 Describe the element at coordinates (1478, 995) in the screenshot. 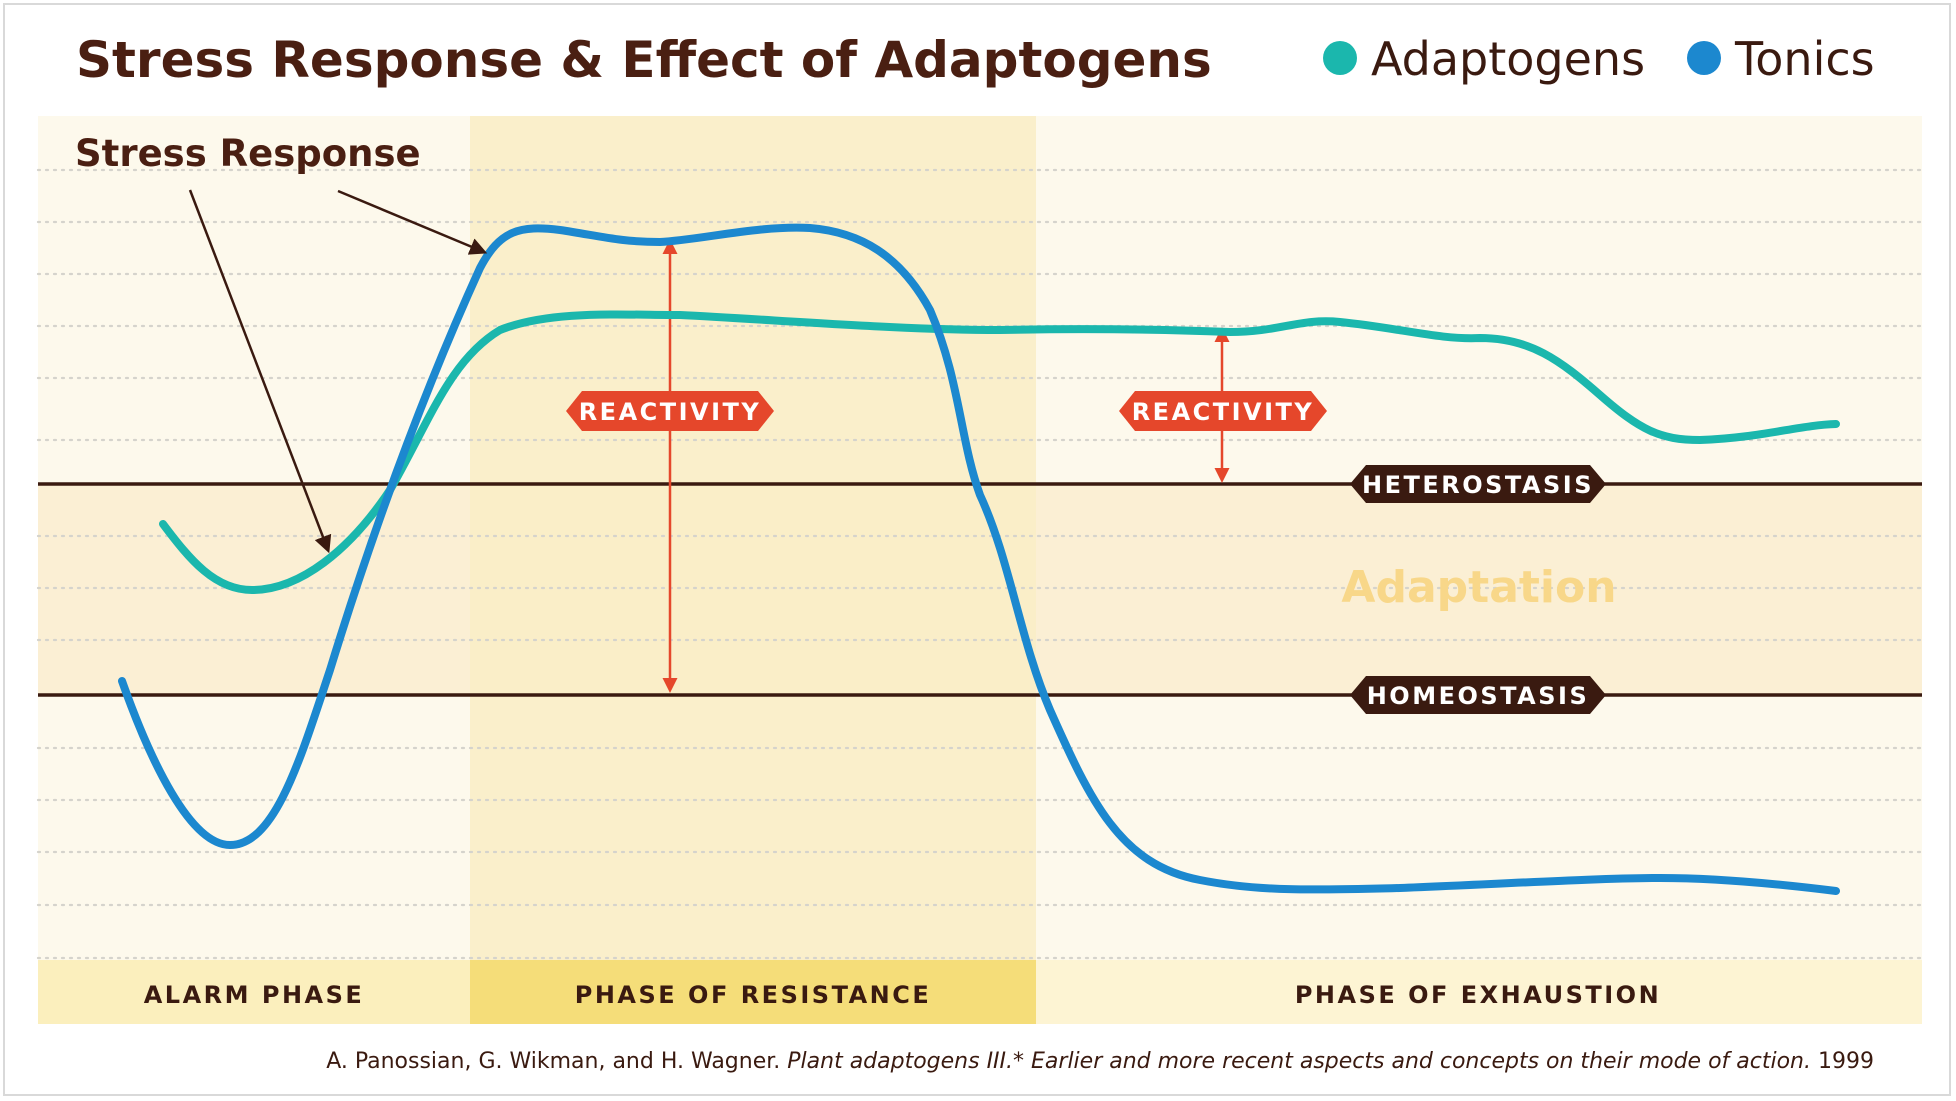

I see `exhaustion-phase-label: PHASE OF EXHAUSTION` at that location.